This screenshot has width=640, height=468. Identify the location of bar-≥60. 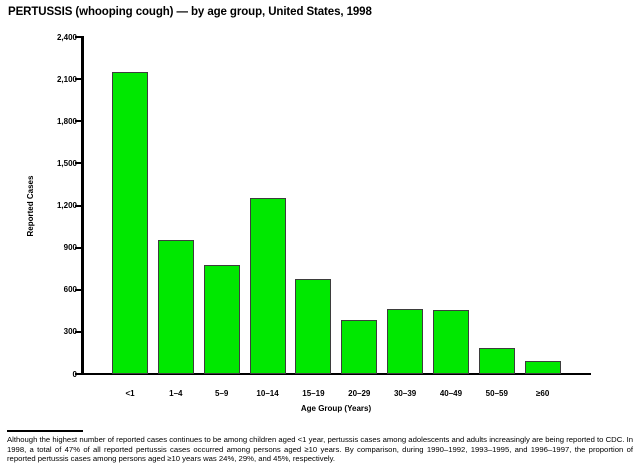
(542, 367).